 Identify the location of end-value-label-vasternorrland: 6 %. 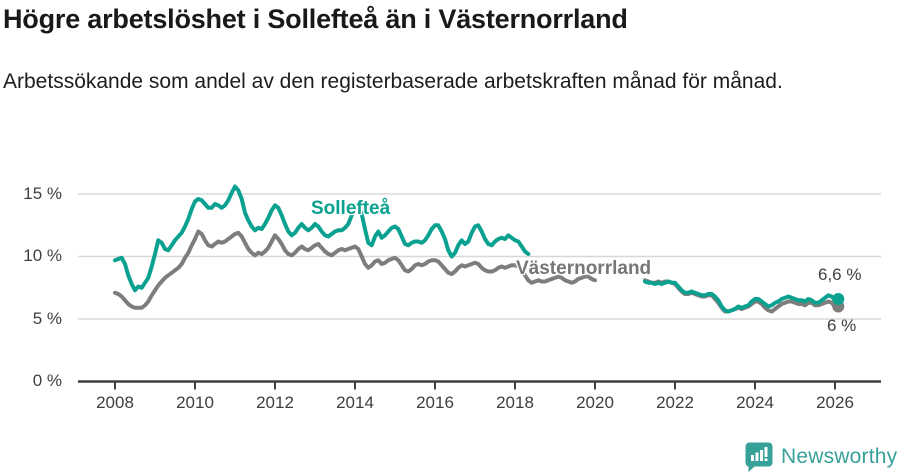
(842, 325).